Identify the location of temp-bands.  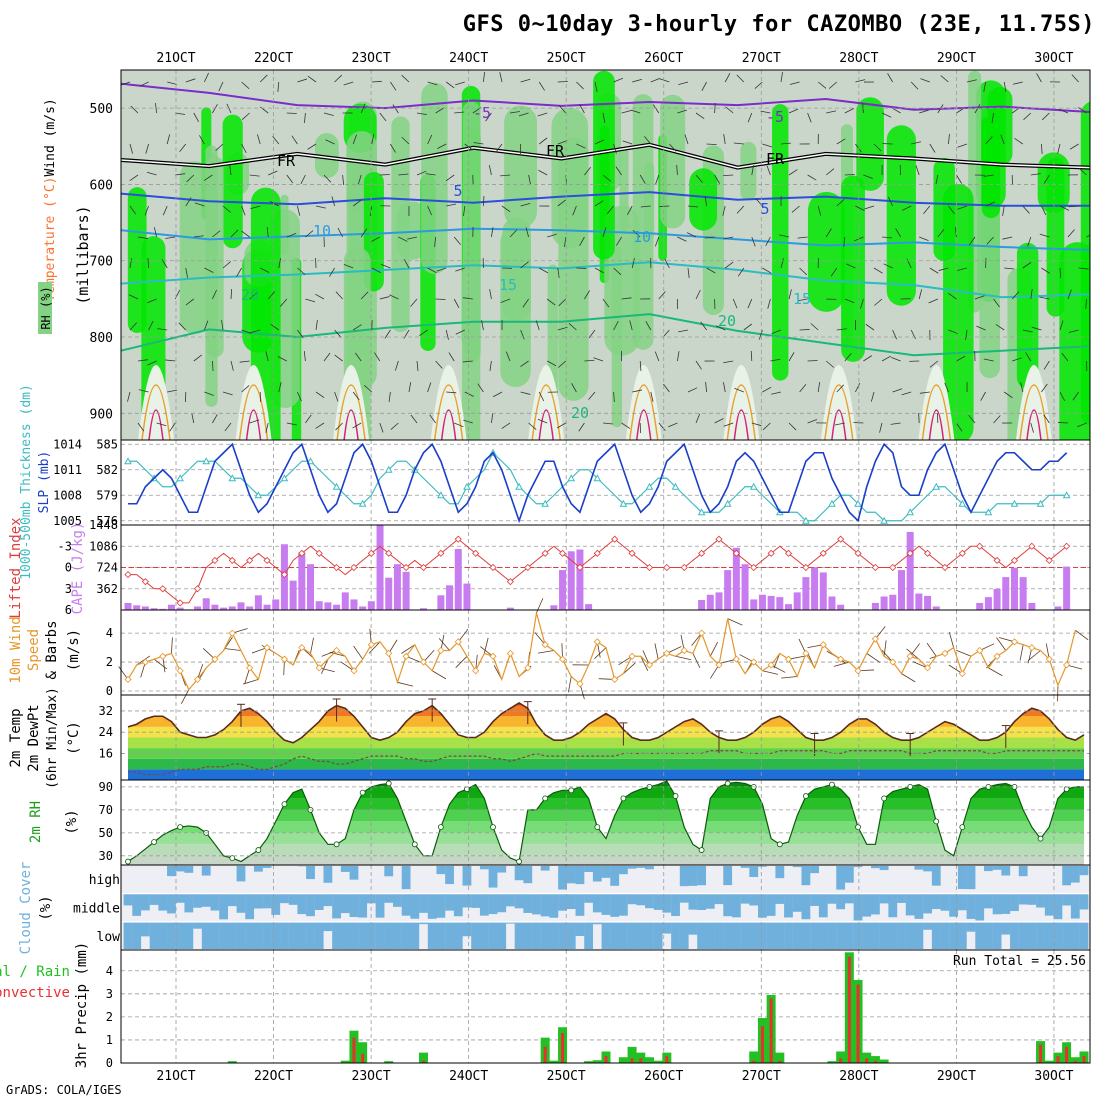
(606, 741).